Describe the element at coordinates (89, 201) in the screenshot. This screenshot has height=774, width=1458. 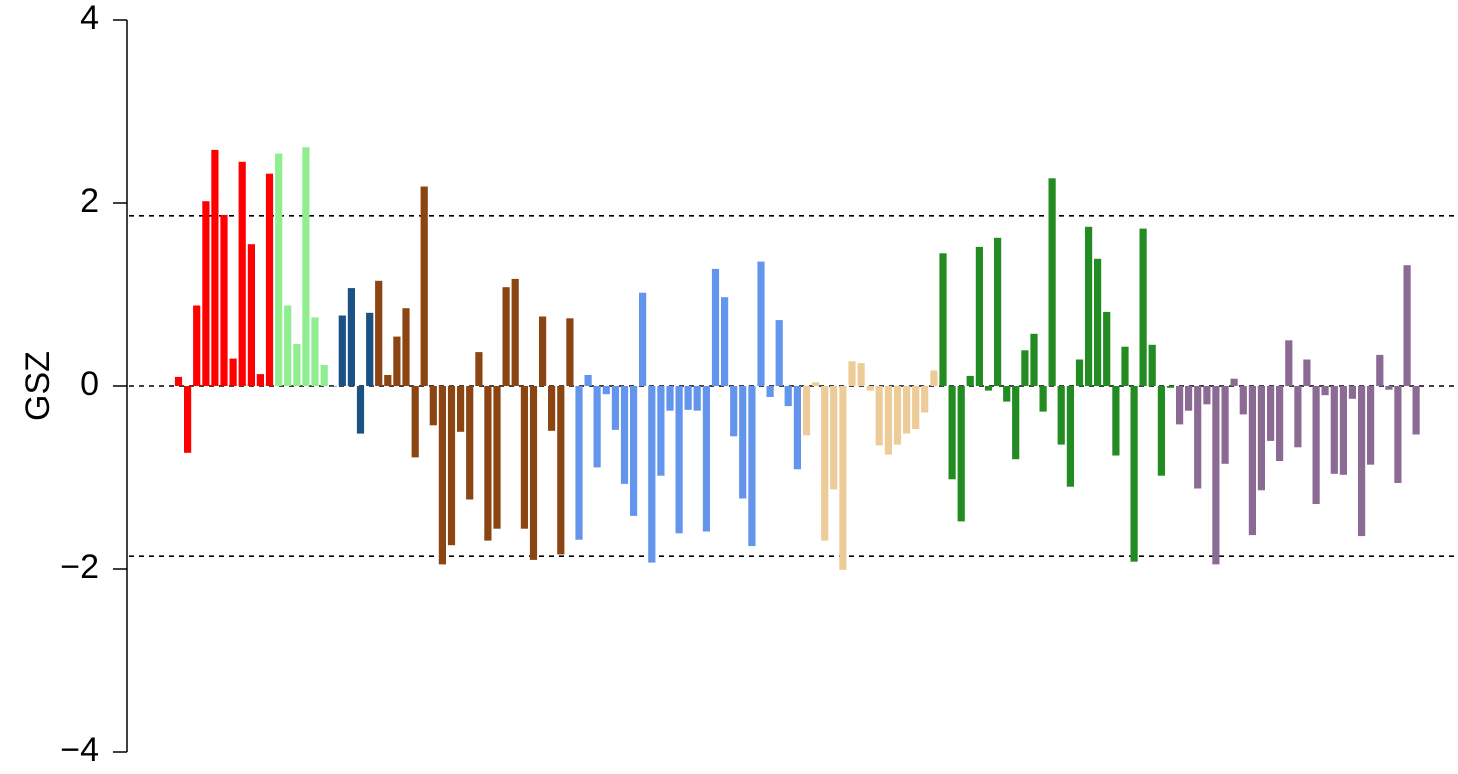
I see `y-tick-label: 2` at that location.